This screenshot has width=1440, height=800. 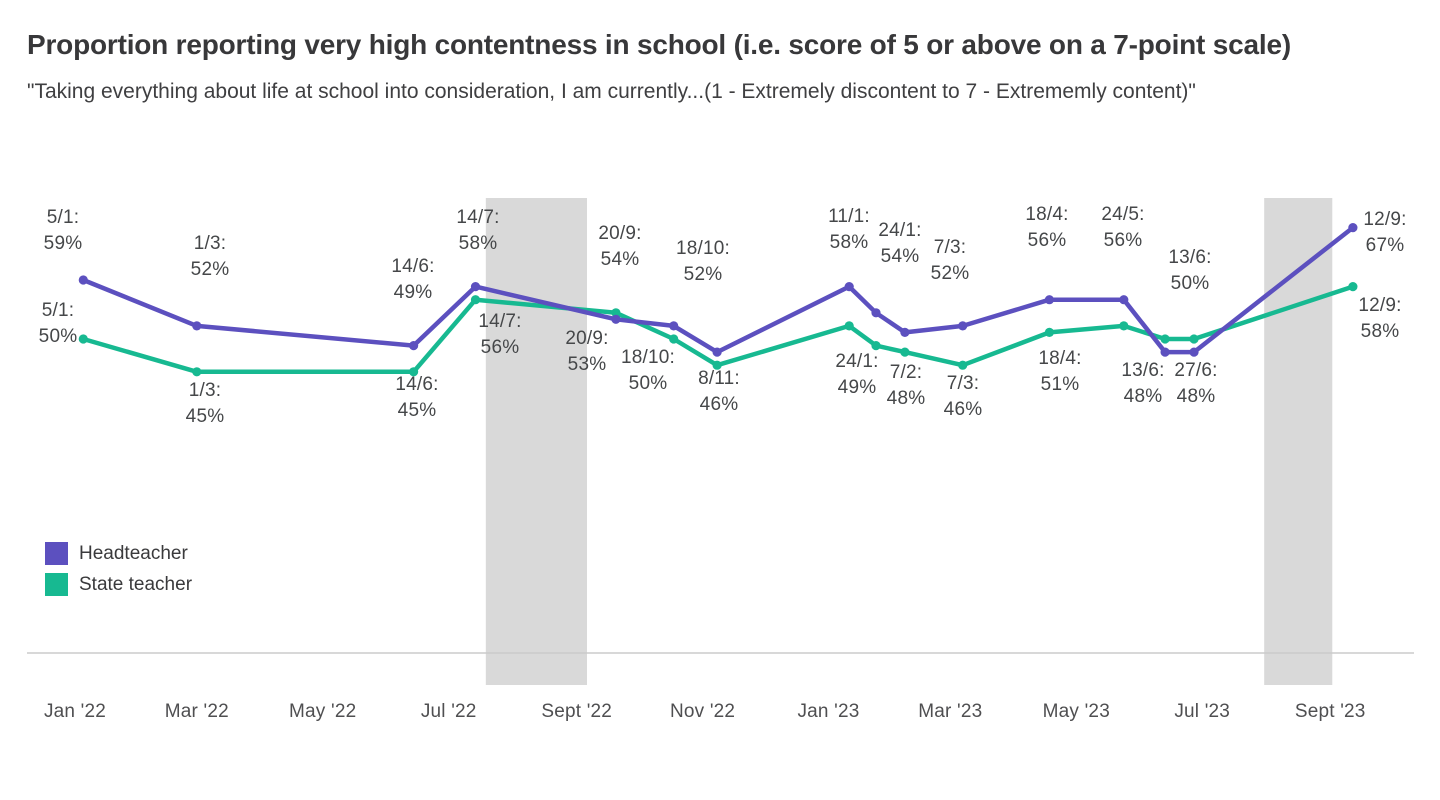 What do you see at coordinates (1059, 371) in the screenshot?
I see `data-label-state-teacher: 18/4: 51%` at bounding box center [1059, 371].